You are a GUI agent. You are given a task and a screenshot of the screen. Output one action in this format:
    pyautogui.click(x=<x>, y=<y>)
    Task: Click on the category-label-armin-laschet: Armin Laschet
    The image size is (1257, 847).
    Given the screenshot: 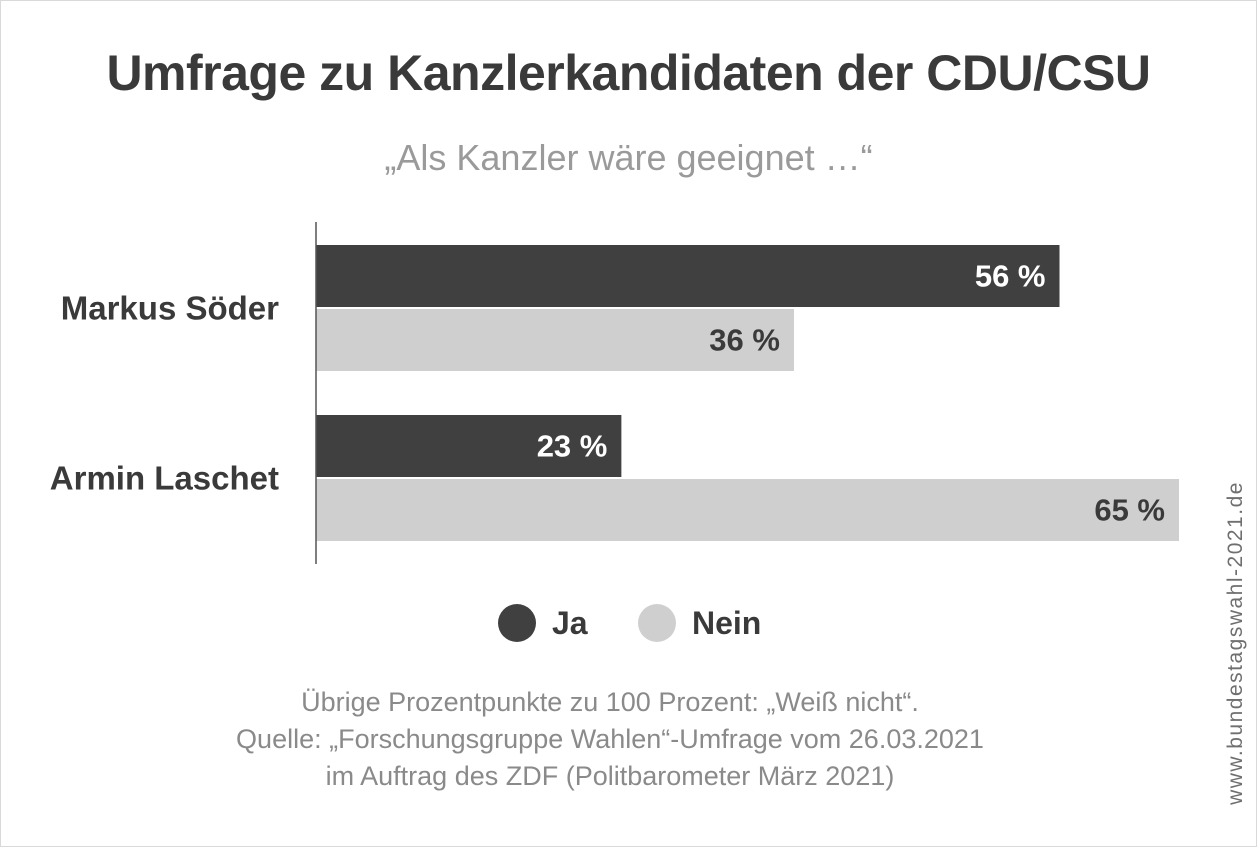 What is the action you would take?
    pyautogui.click(x=164, y=478)
    